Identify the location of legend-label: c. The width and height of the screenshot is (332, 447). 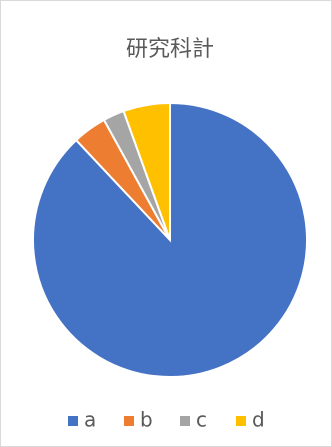
(201, 420).